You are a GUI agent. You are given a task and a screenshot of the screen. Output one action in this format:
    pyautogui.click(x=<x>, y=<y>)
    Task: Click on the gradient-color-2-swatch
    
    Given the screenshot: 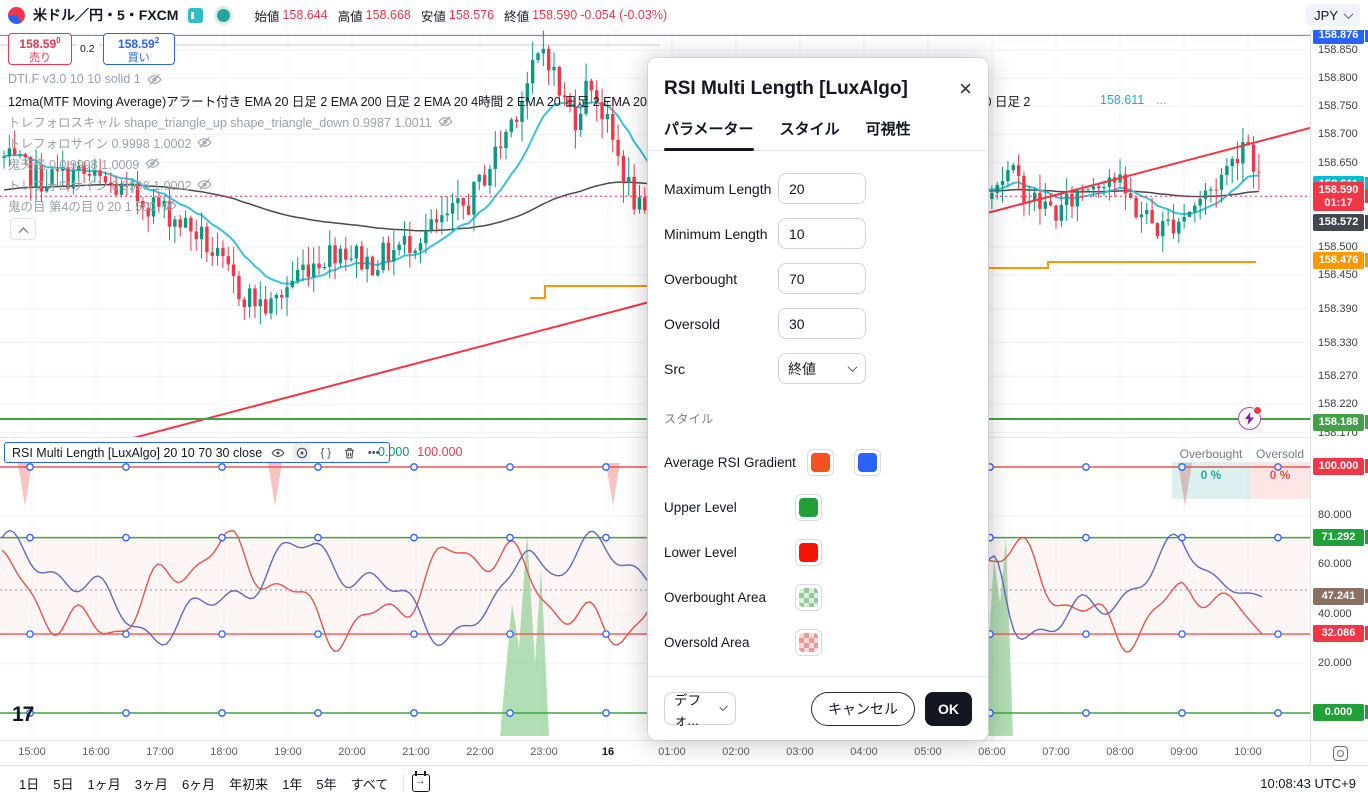 What is the action you would take?
    pyautogui.click(x=867, y=462)
    